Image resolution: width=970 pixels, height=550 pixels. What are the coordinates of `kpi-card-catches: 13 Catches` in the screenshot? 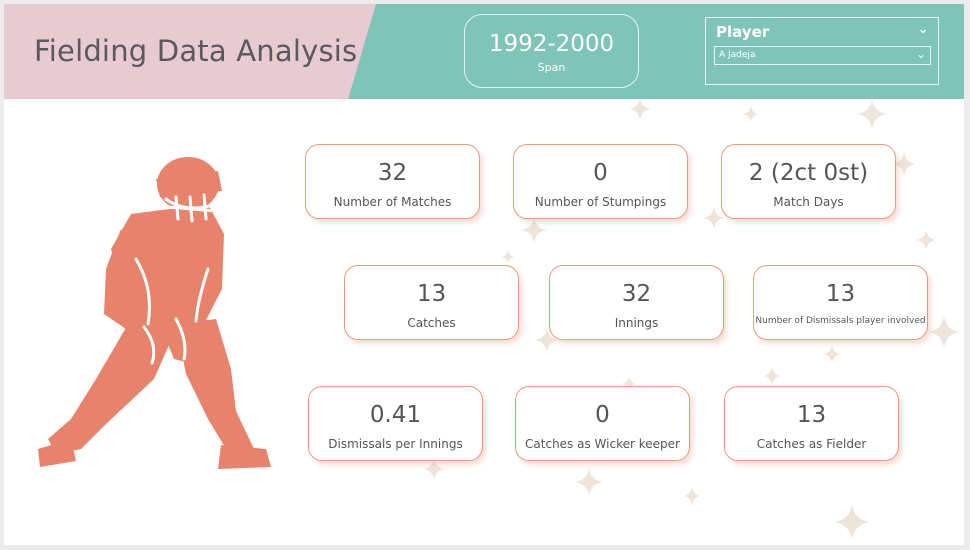 It's located at (431, 302).